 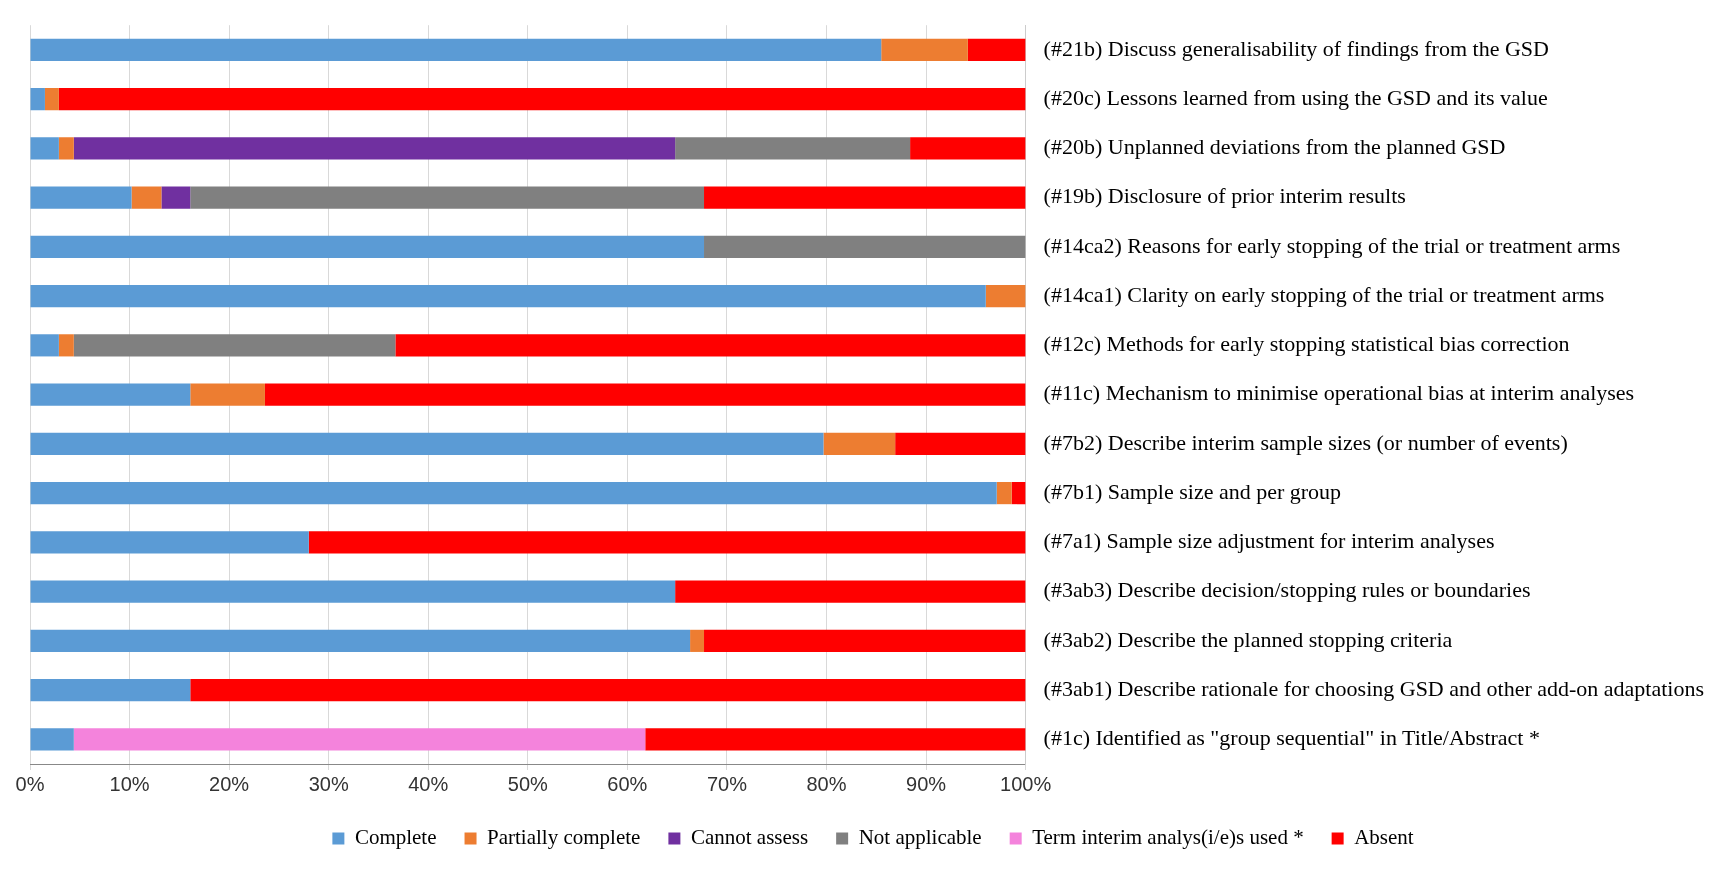 What do you see at coordinates (1295, 97) in the screenshot?
I see `y-tick-label: (#20c) Lessons learned from using the GSD and its value` at bounding box center [1295, 97].